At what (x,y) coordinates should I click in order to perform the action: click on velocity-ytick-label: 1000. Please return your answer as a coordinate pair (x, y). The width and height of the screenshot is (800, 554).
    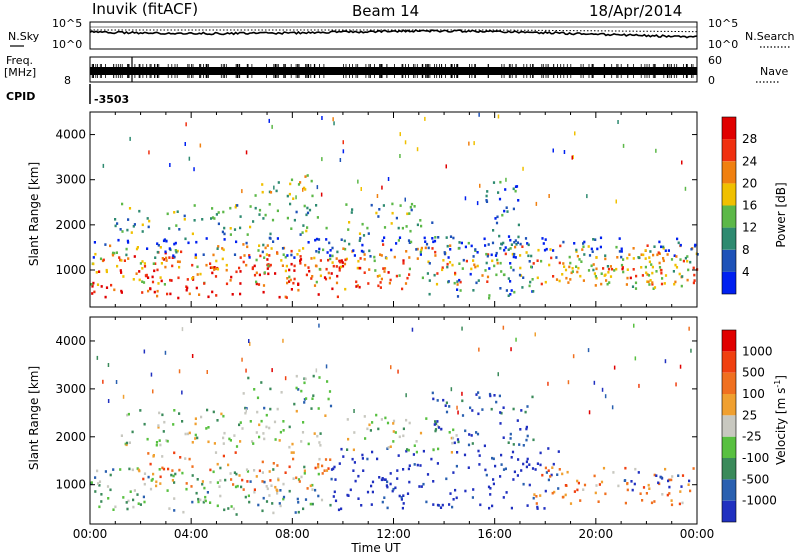
    Looking at the image, I should click on (70, 485).